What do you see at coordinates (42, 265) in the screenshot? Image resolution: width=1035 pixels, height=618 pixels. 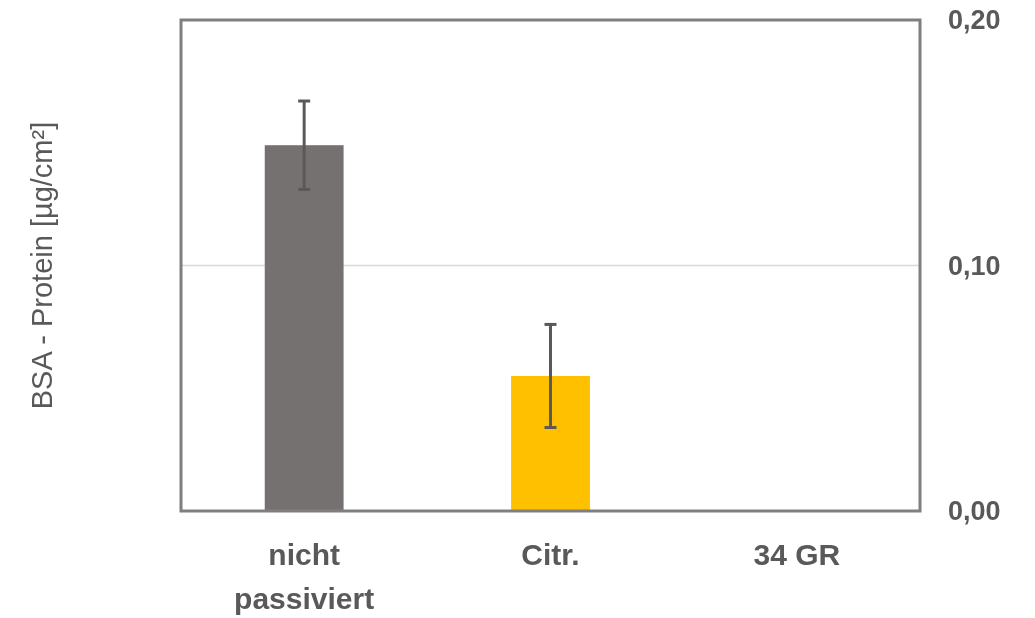 I see `y-axis-title: BSA - Protein [µg/cm²]` at bounding box center [42, 265].